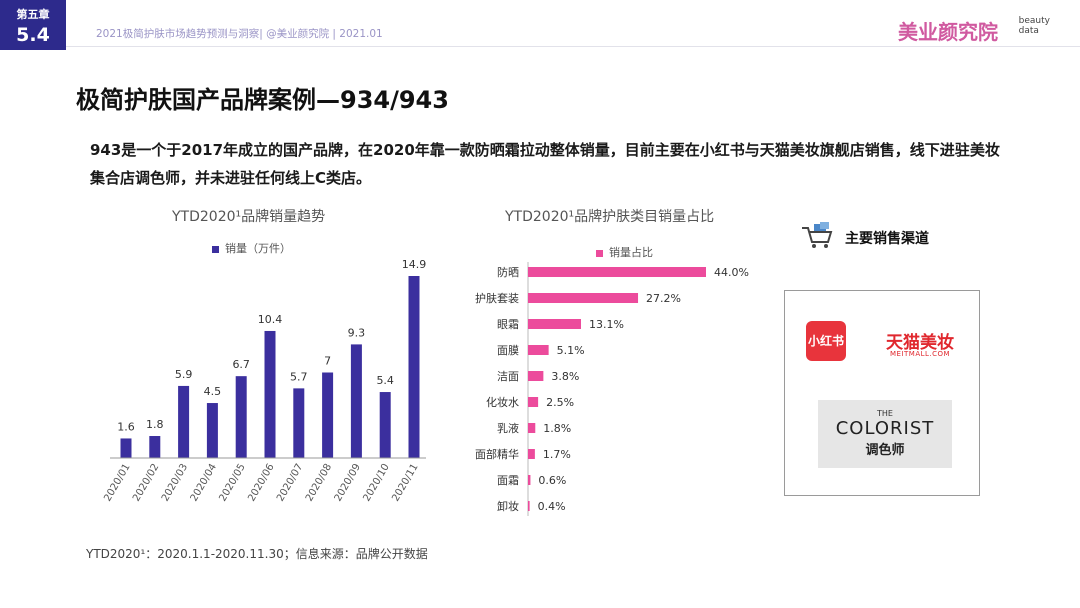  What do you see at coordinates (1034, 21) in the screenshot?
I see `brand-en-1: beauty` at bounding box center [1034, 21].